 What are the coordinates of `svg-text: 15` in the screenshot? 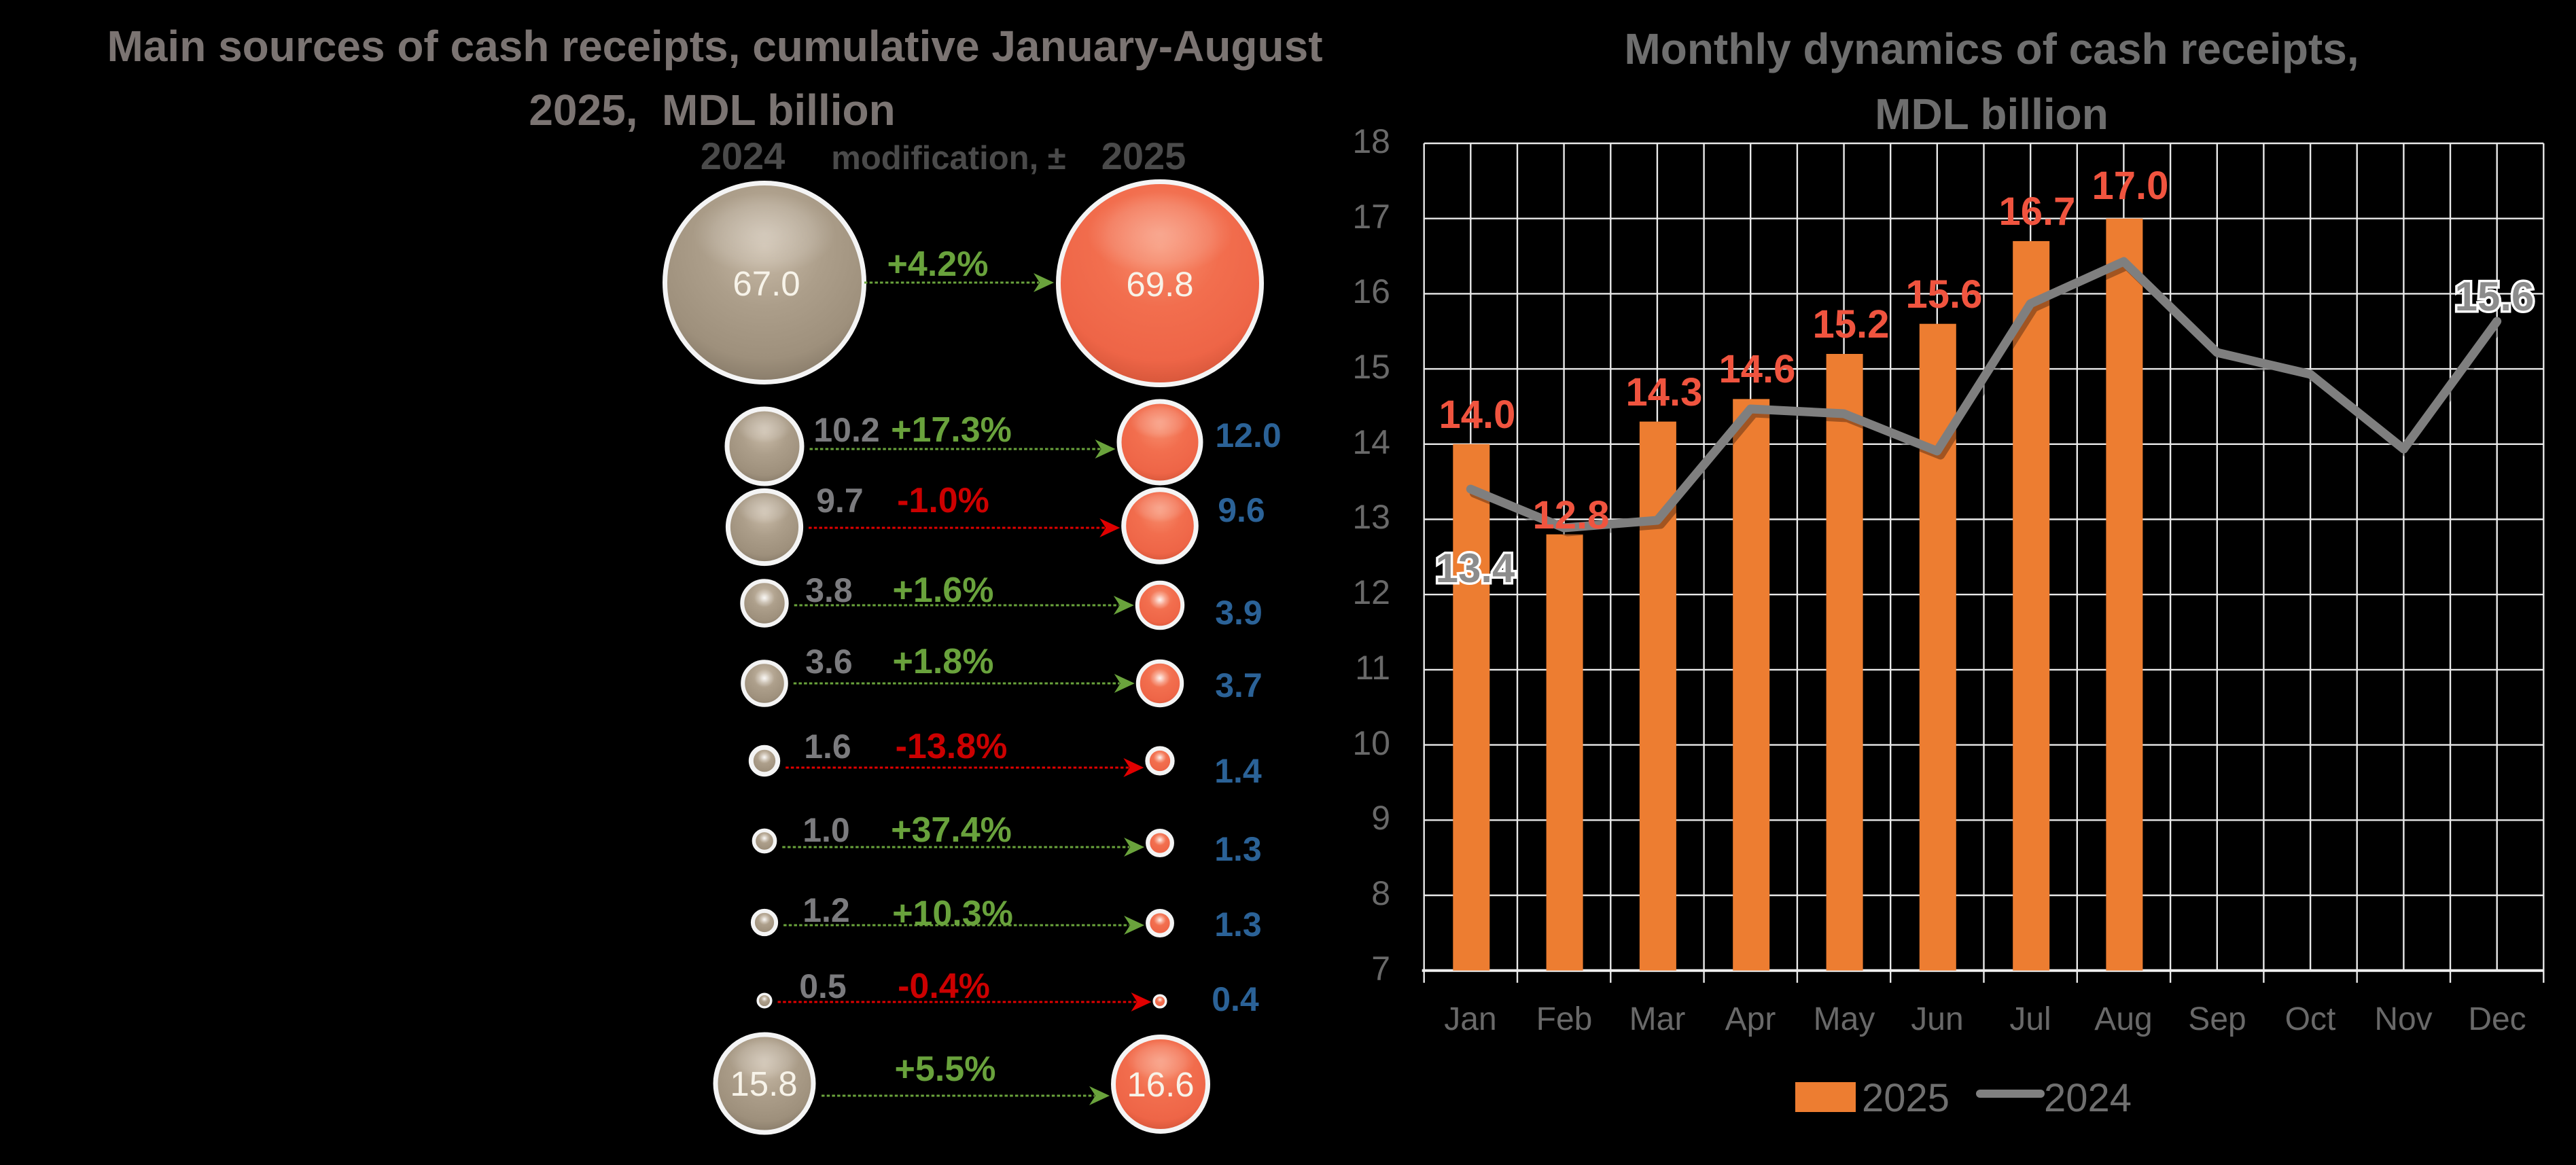 It's located at (1371, 367).